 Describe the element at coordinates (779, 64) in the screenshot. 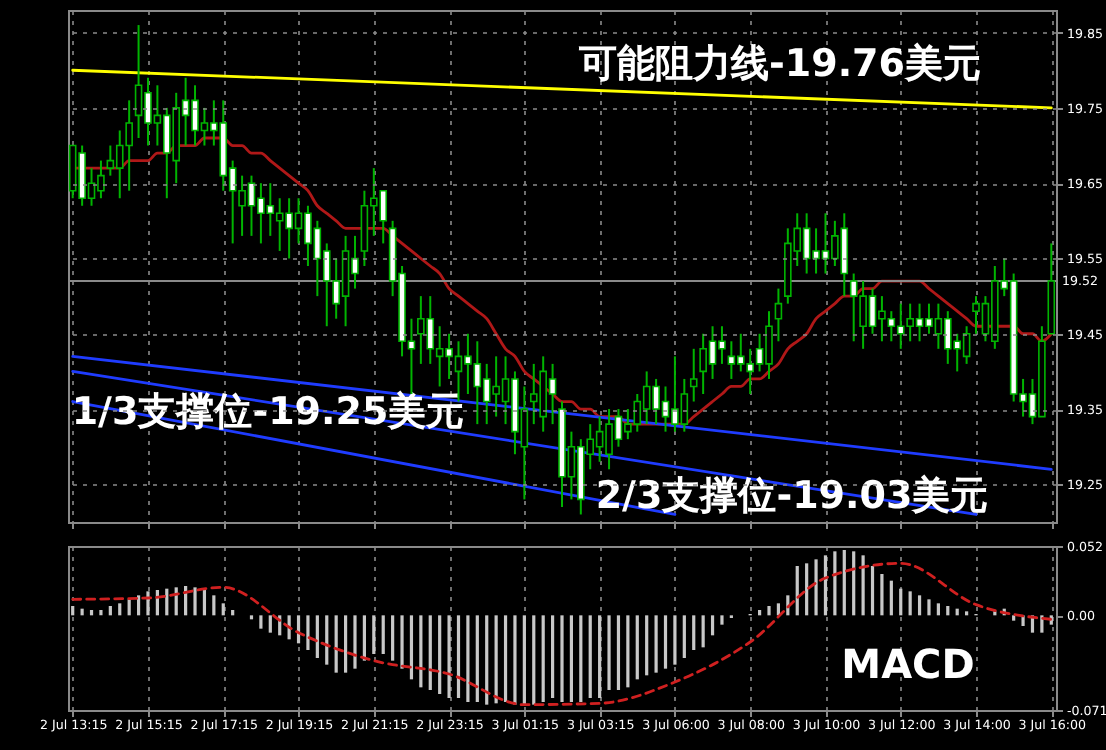

I see `annotation: 可能阻力线-19.76美元` at that location.